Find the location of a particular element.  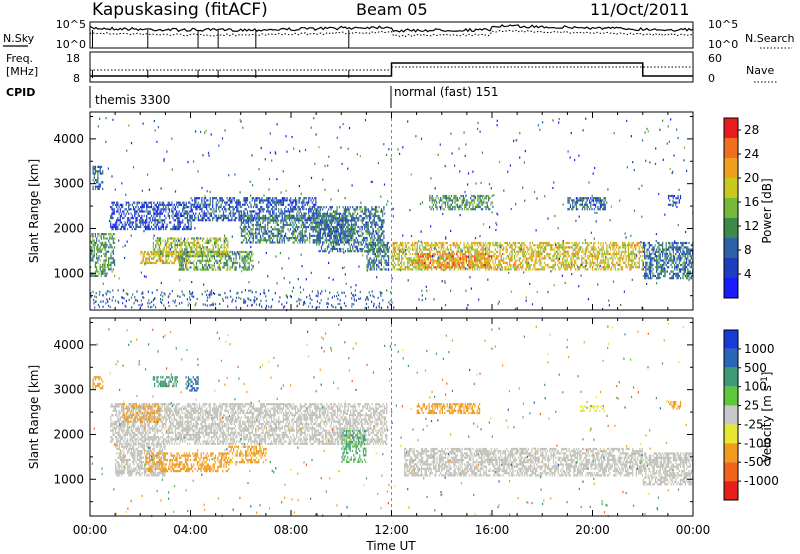

beam-title: Beam 05 is located at coordinates (392, 9).